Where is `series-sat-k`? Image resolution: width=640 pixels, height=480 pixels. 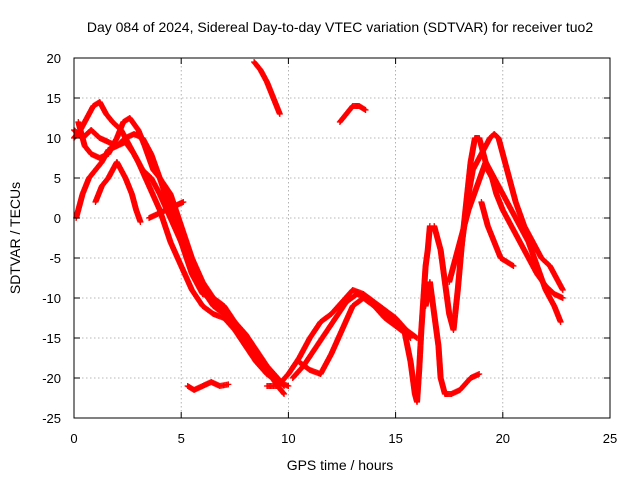 series-sat-k is located at coordinates (351, 336).